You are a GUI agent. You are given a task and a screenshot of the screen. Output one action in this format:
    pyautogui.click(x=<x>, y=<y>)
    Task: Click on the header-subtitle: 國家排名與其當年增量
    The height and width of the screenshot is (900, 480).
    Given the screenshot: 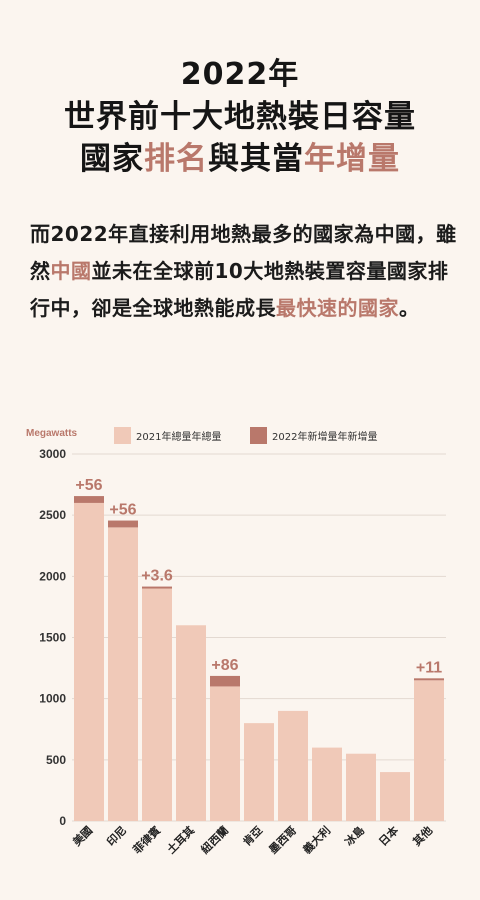 What is the action you would take?
    pyautogui.click(x=240, y=159)
    